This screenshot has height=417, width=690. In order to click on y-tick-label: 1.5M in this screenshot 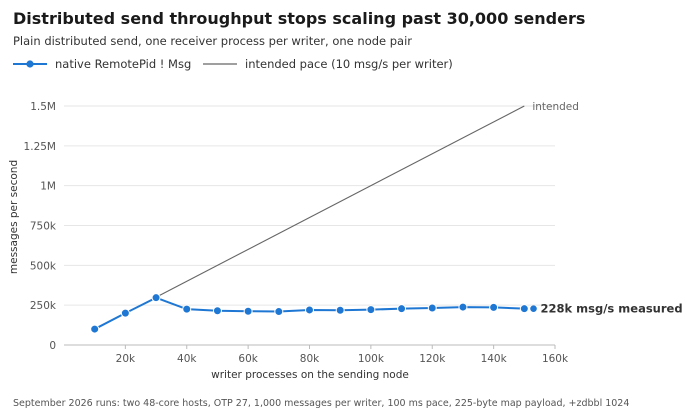, I will do `click(43, 107)`.